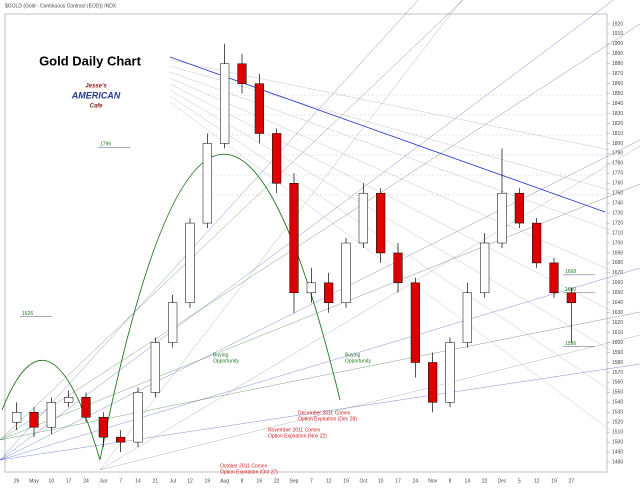  Describe the element at coordinates (570, 344) in the screenshot. I see `level-label: 1596` at that location.